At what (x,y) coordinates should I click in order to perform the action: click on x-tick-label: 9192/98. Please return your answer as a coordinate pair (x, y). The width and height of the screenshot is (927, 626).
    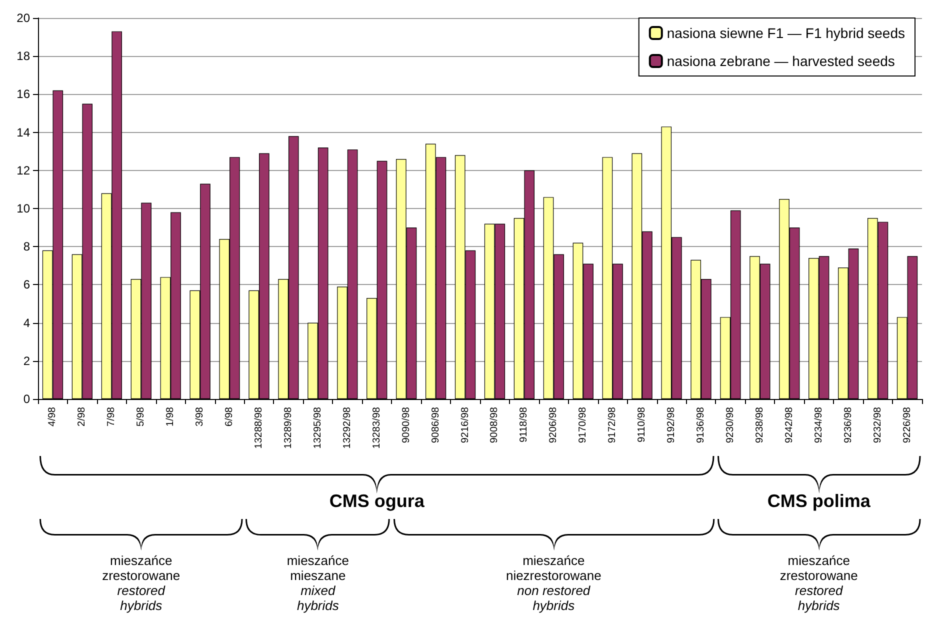
    Looking at the image, I should click on (672, 425).